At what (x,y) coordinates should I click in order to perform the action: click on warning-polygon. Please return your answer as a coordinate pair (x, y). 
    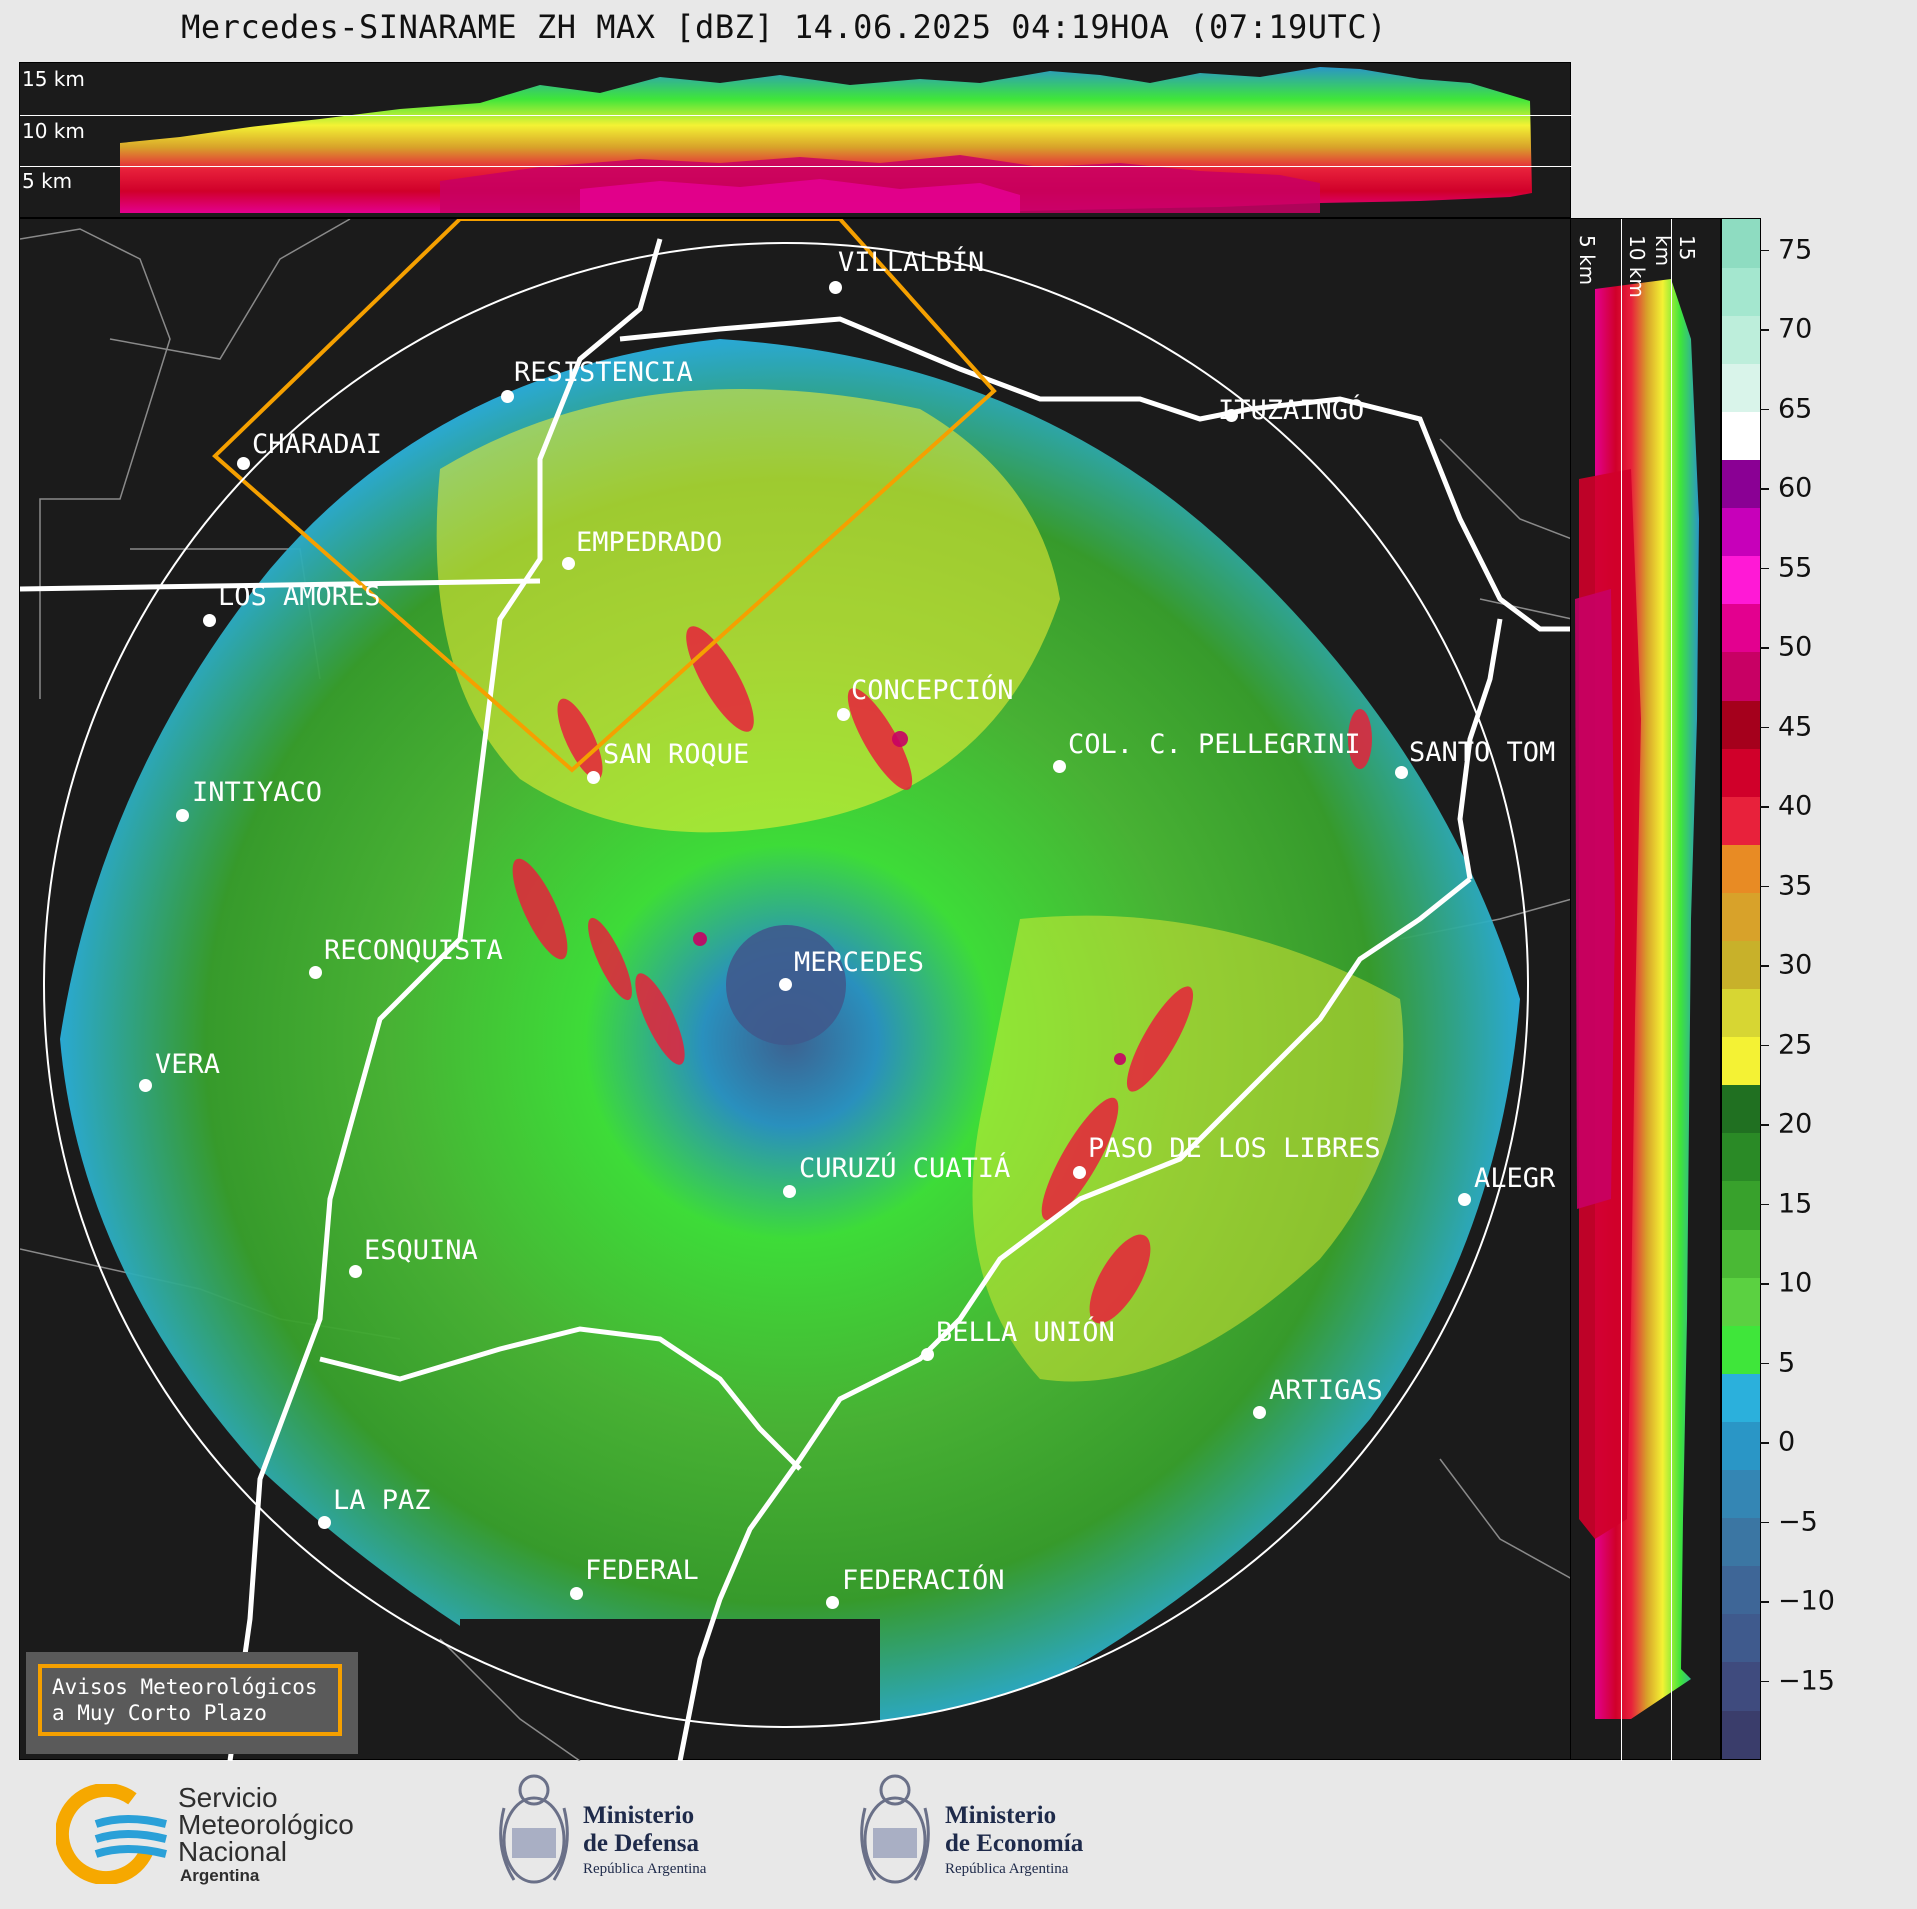
    Looking at the image, I should click on (604, 496).